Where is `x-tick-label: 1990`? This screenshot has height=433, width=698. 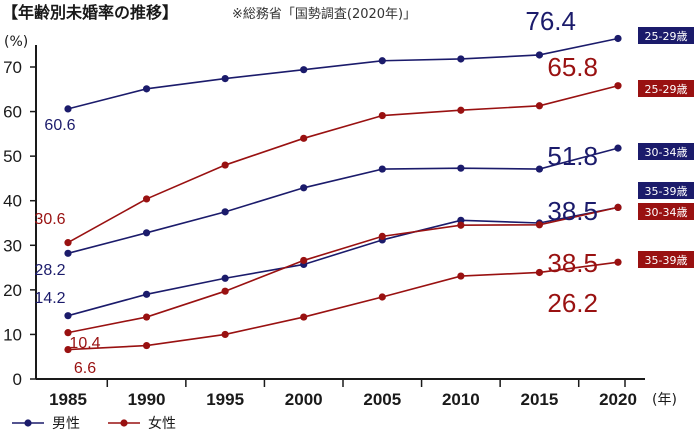 x-tick-label: 1990 is located at coordinates (147, 399).